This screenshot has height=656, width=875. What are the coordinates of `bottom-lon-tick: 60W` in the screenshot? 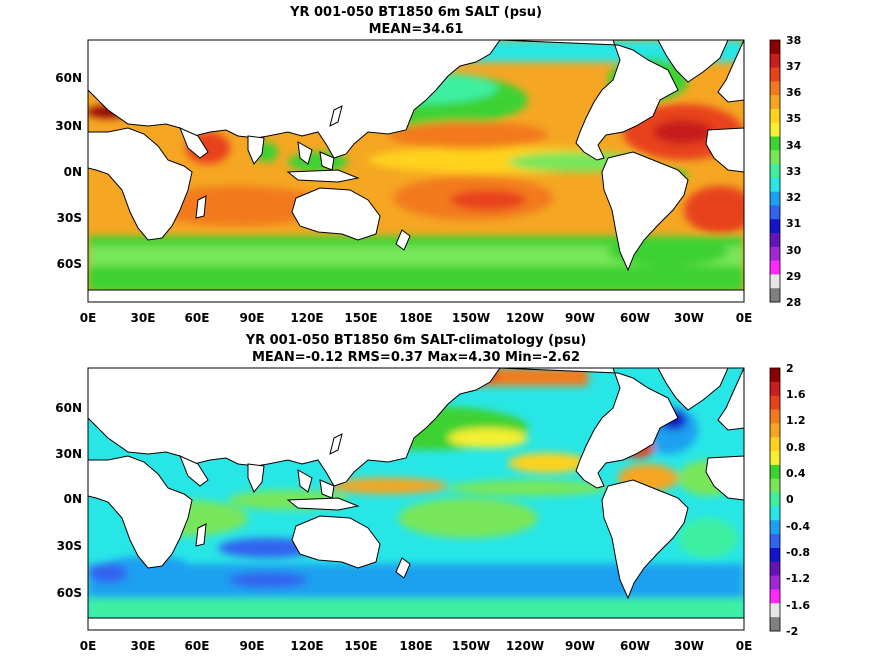 It's located at (635, 646).